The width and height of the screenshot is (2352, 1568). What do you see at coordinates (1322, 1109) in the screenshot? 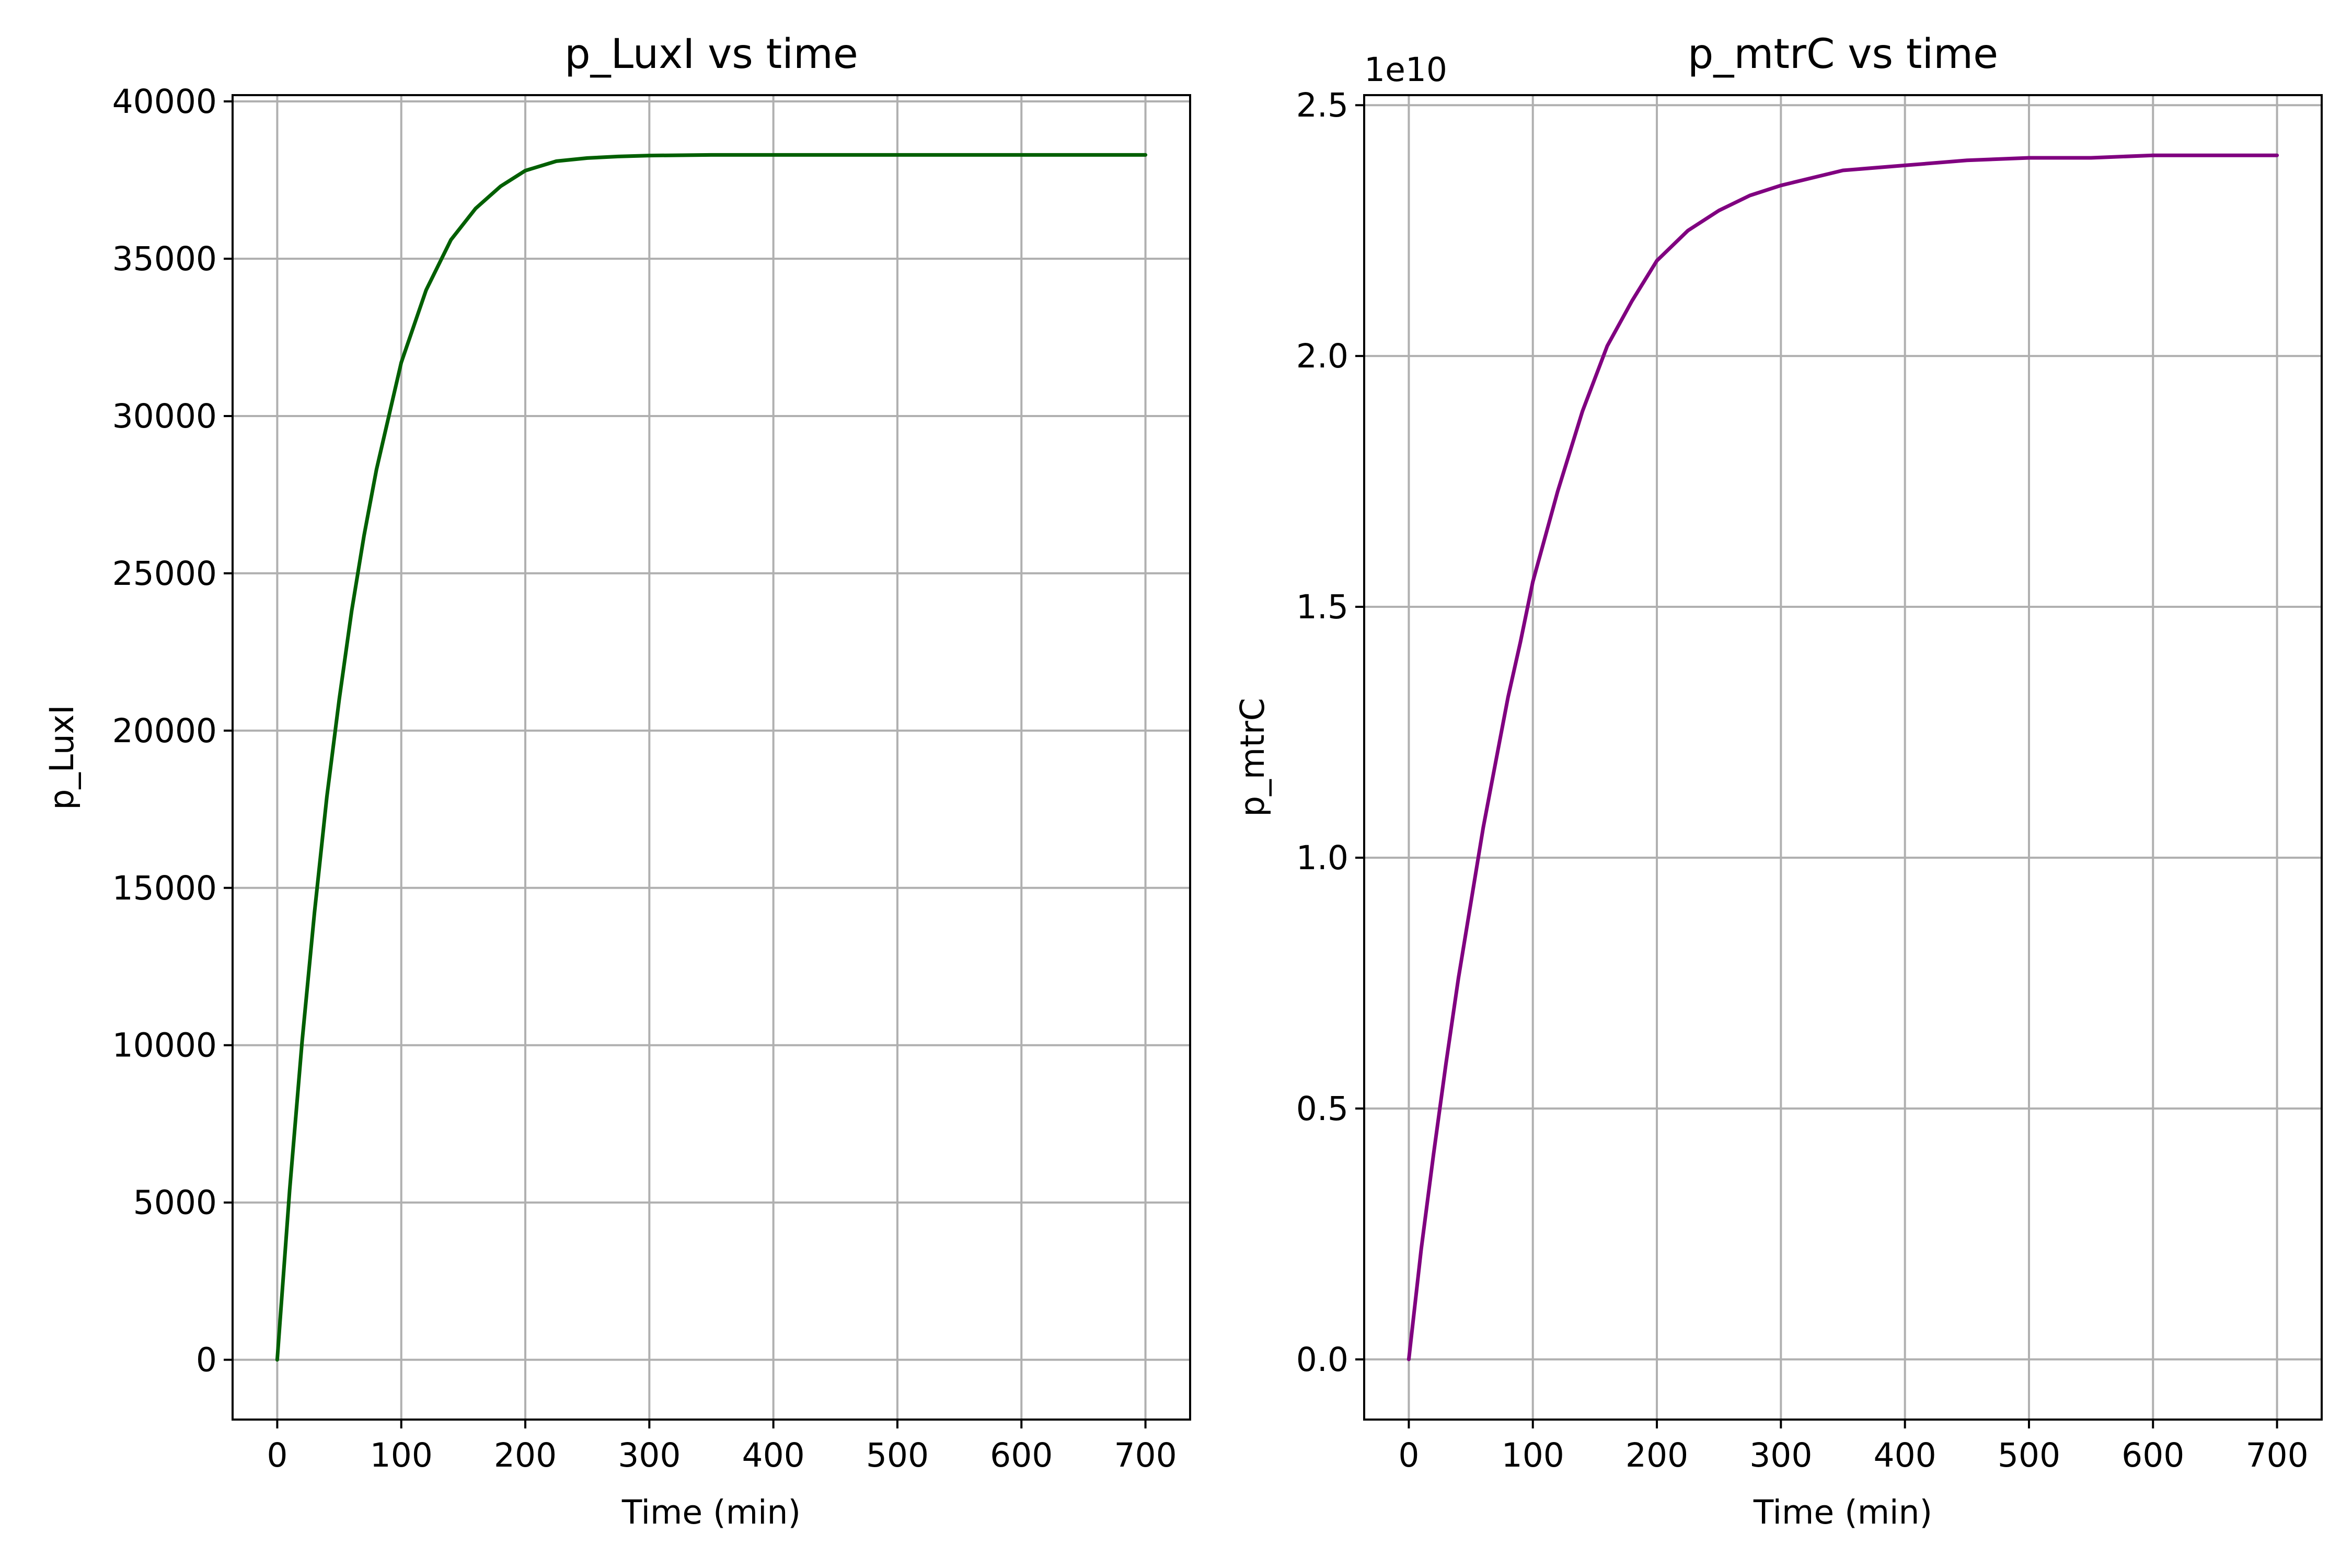
I see `mtrc-y-tick-label: 0.5` at bounding box center [1322, 1109].